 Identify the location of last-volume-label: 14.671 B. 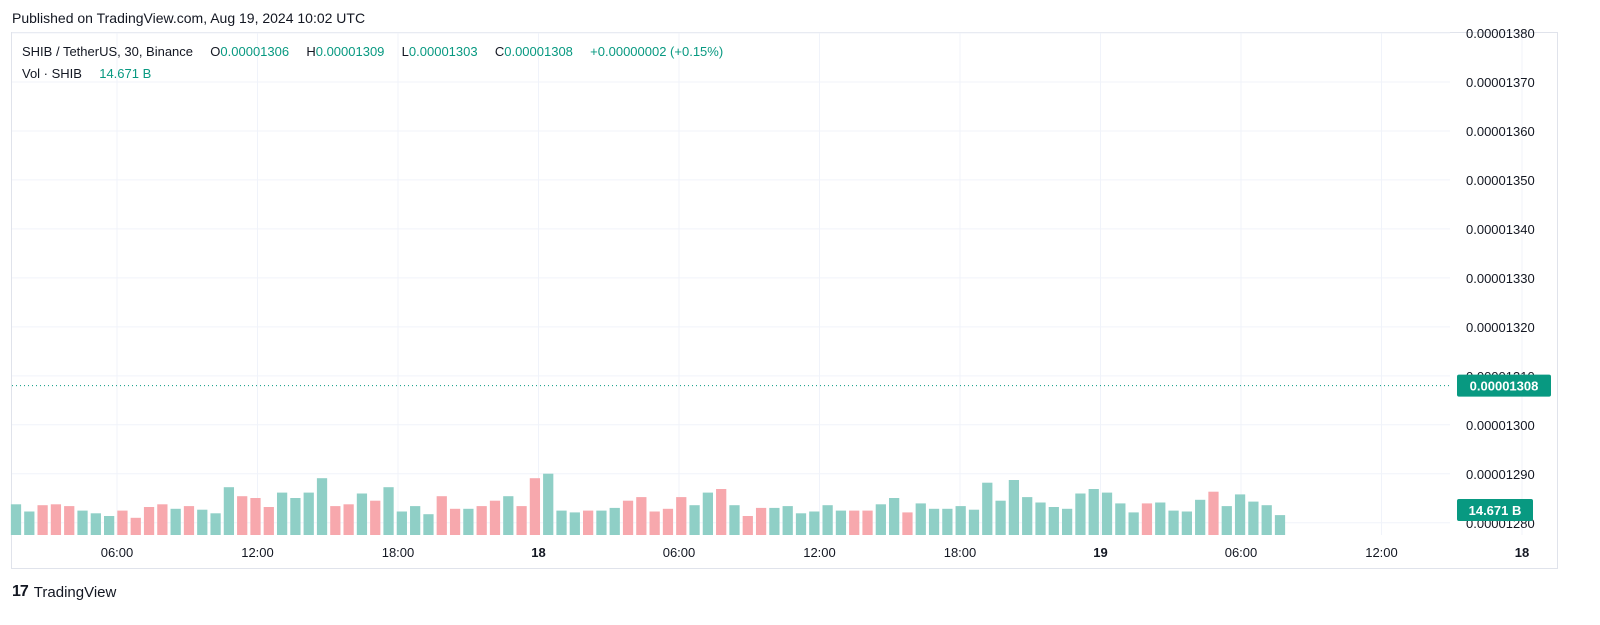
(1495, 510).